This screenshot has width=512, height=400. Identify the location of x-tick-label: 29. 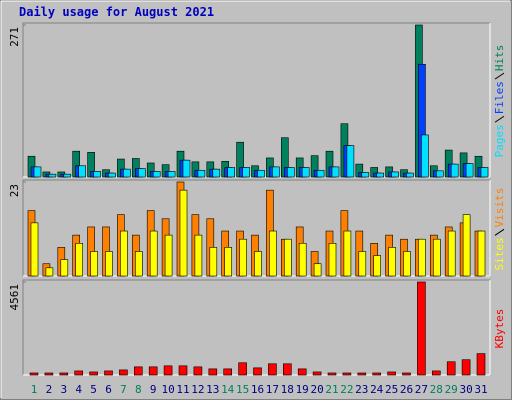
(451, 389).